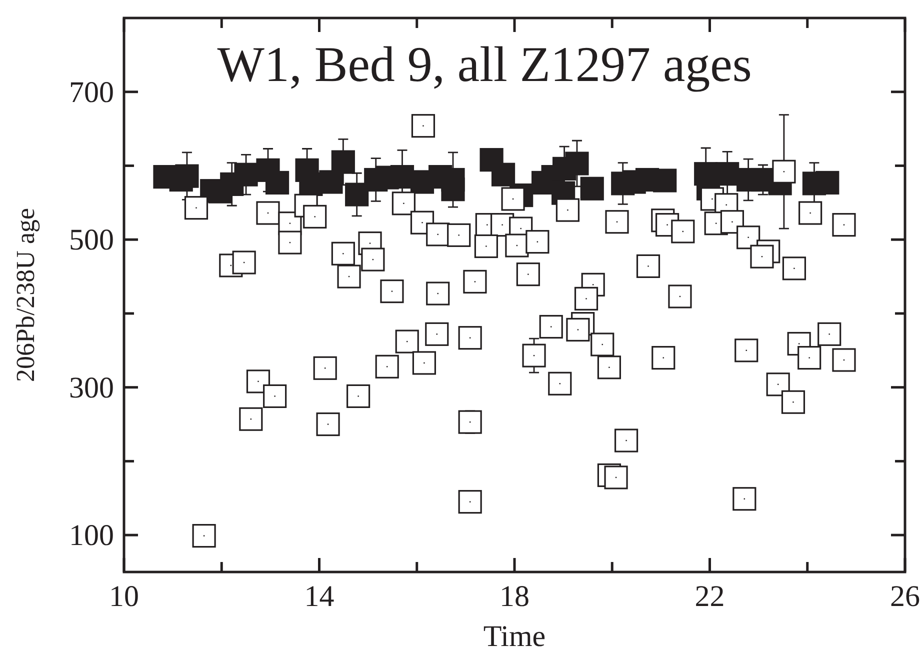 The image size is (921, 650). Describe the element at coordinates (25, 295) in the screenshot. I see `y-axis-title: 206Pb/238U age` at that location.